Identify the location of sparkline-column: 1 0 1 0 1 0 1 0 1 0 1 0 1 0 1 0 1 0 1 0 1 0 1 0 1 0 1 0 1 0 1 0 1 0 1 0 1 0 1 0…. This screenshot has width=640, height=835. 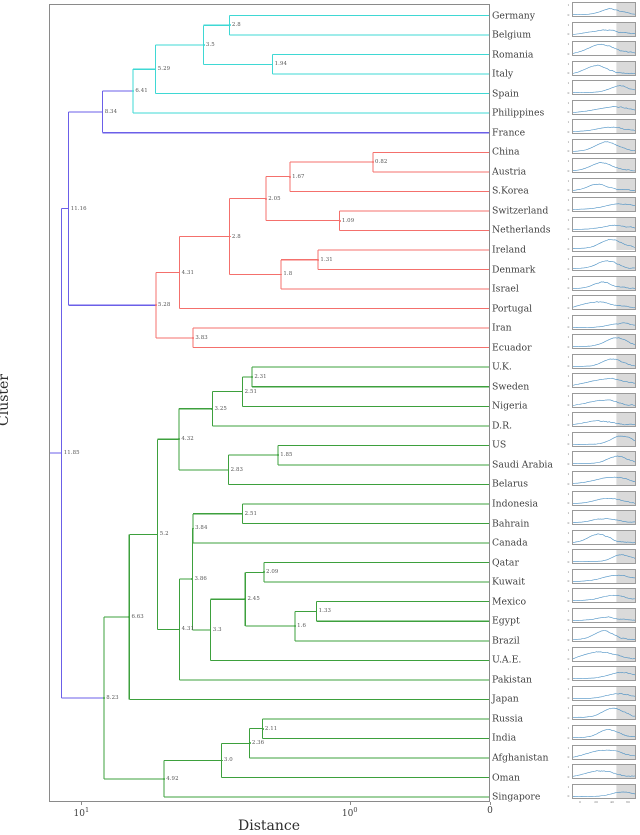
(603, 405).